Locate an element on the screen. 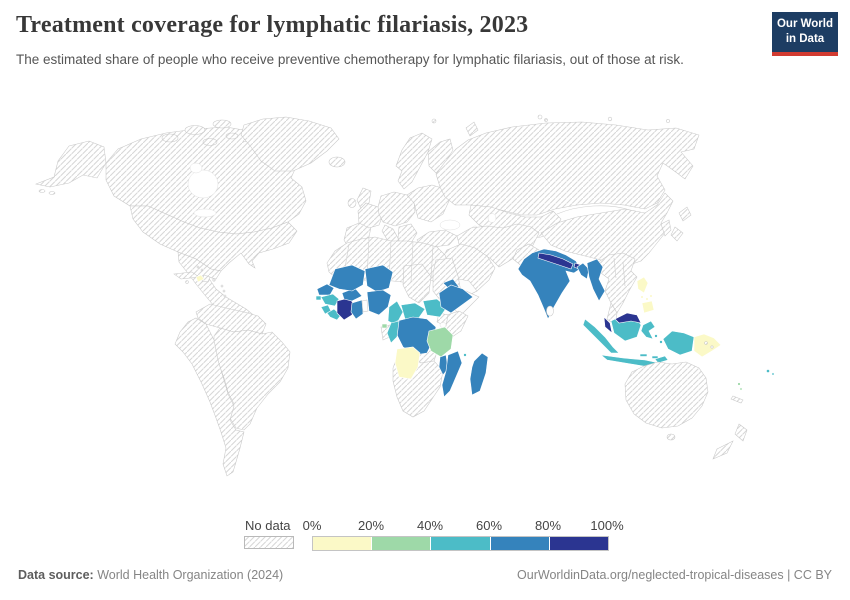 The height and width of the screenshot is (600, 850). country-cameroon is located at coordinates (395, 313).